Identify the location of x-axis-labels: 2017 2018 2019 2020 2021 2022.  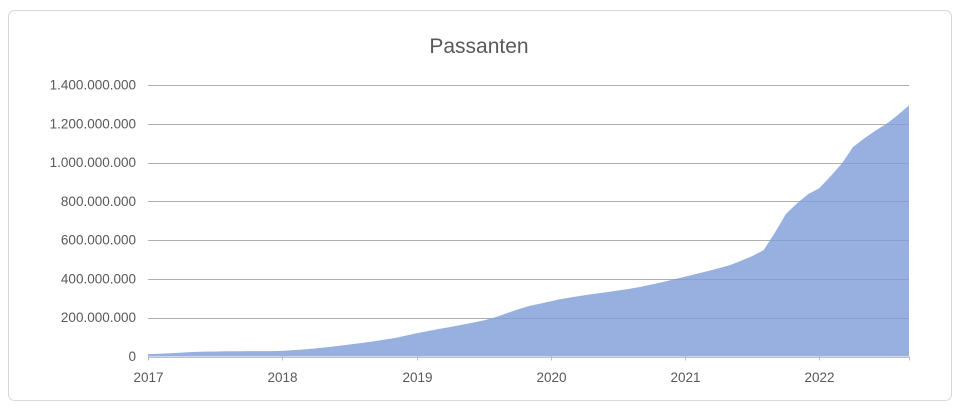
(483, 377).